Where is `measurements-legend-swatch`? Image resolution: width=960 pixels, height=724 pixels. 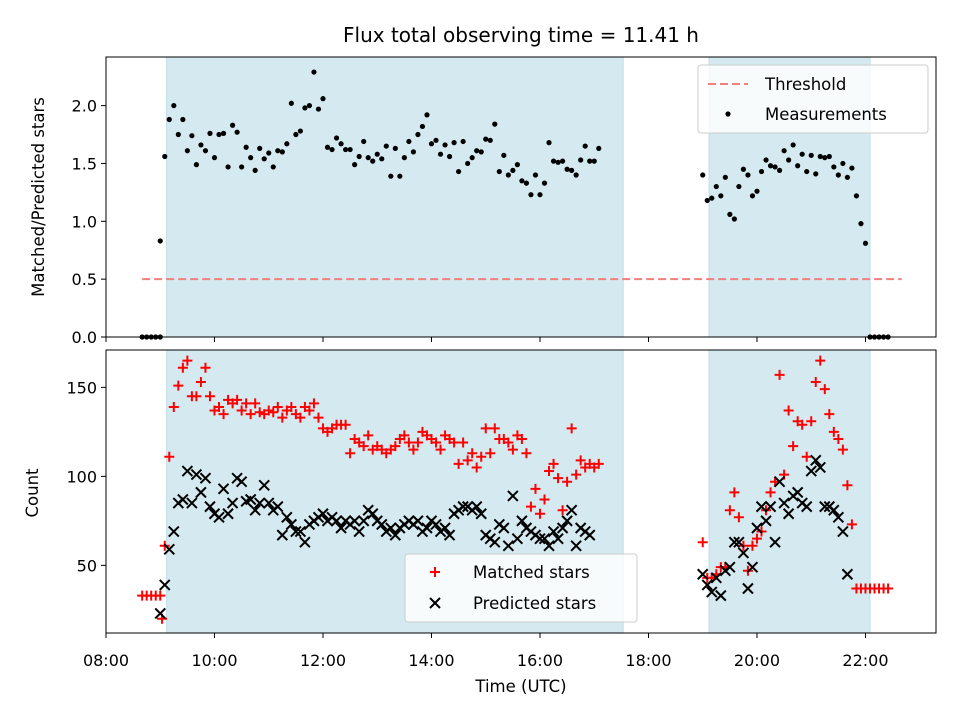 measurements-legend-swatch is located at coordinates (728, 114).